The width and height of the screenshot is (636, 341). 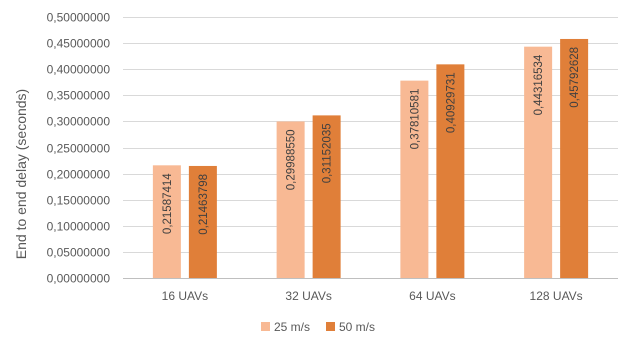 What do you see at coordinates (79, 227) in the screenshot?
I see `y-tick-label: 0,10000000` at bounding box center [79, 227].